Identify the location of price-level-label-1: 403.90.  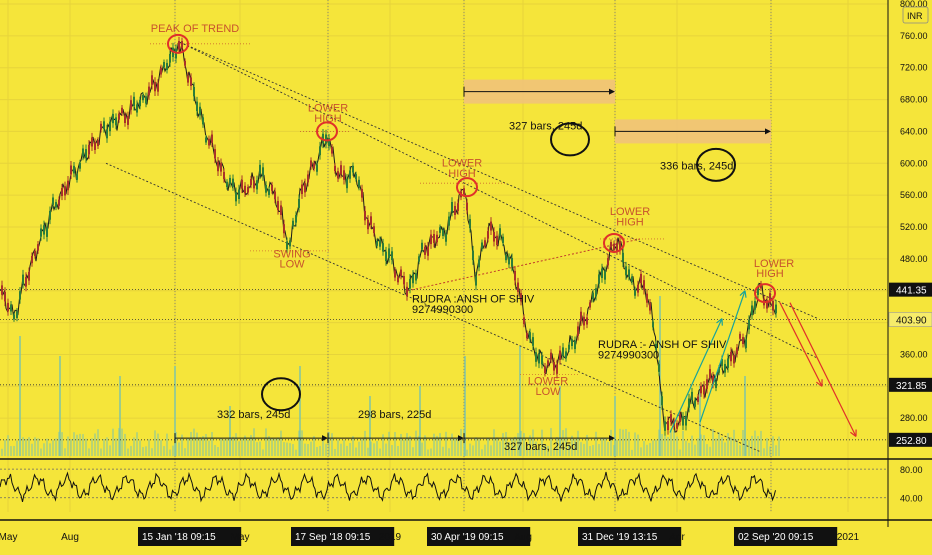
(911, 320).